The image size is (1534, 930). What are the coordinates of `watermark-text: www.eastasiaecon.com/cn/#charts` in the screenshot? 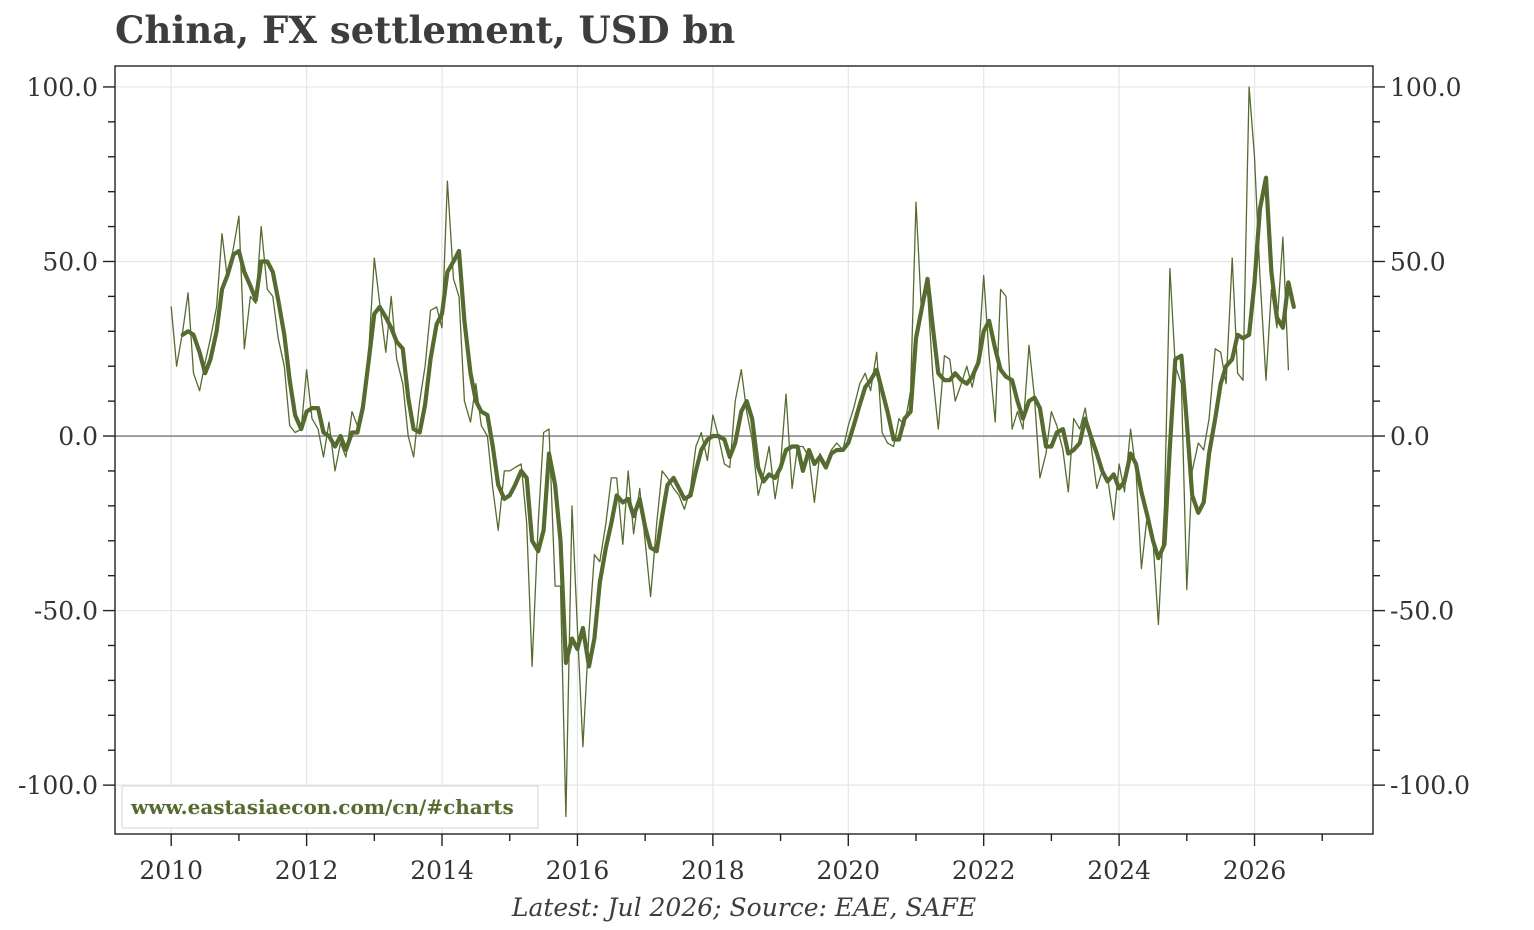 It's located at (322, 807).